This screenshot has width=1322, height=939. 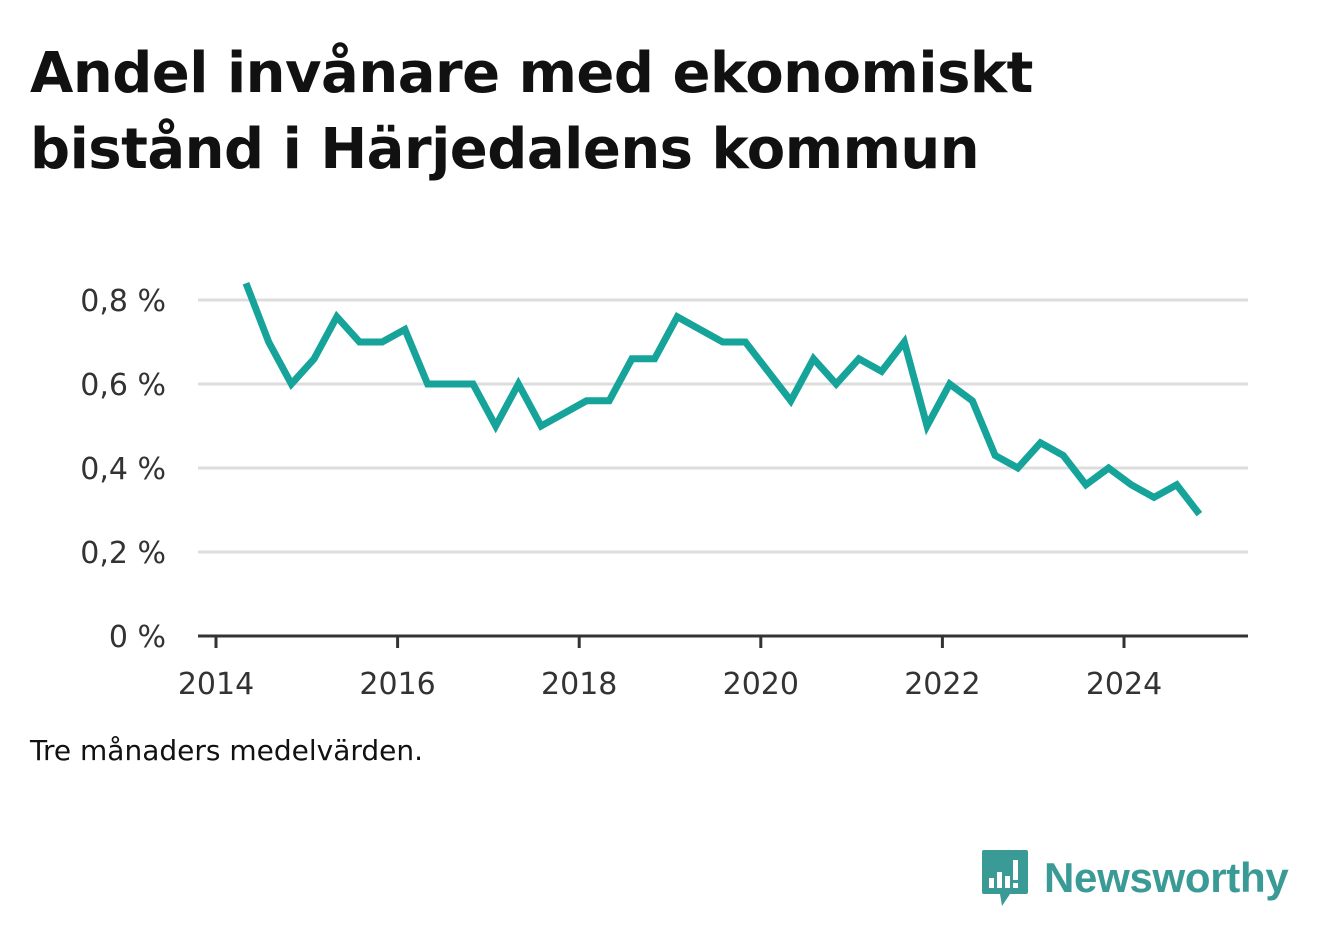 I want to click on y-tick-label: 0,6 %, so click(x=123, y=385).